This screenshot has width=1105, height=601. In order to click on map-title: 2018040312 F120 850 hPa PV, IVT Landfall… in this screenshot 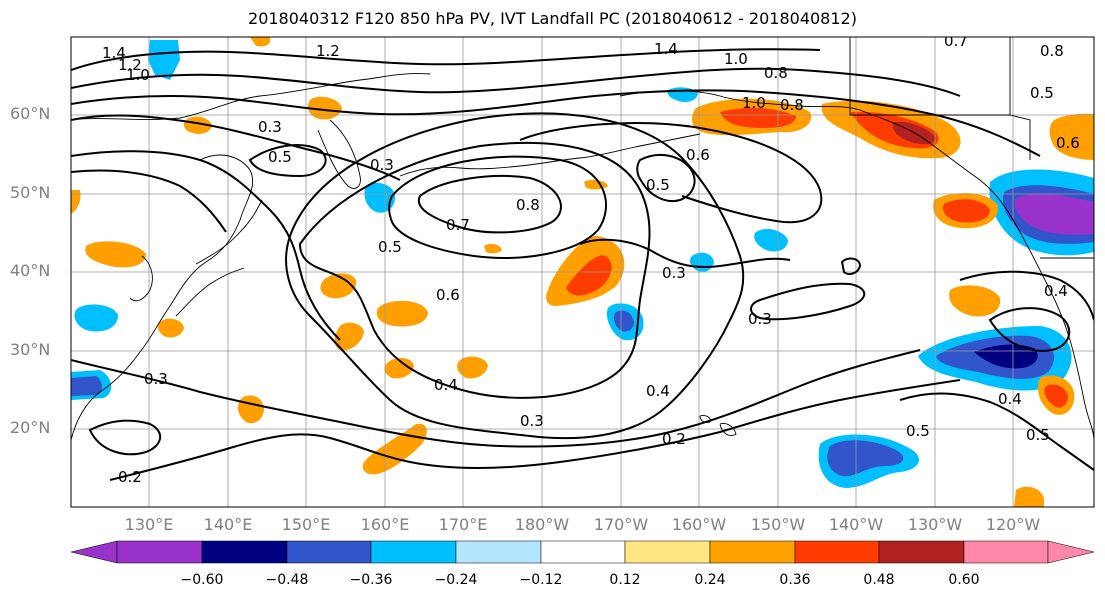, I will do `click(552, 18)`.